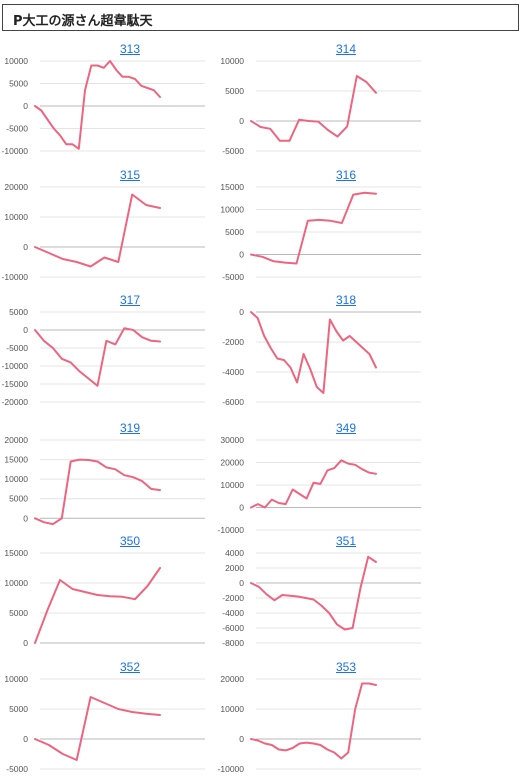 This screenshot has height=778, width=523. I want to click on chart-319: 319 20000 15000 10000 5000 0, so click(130, 478).